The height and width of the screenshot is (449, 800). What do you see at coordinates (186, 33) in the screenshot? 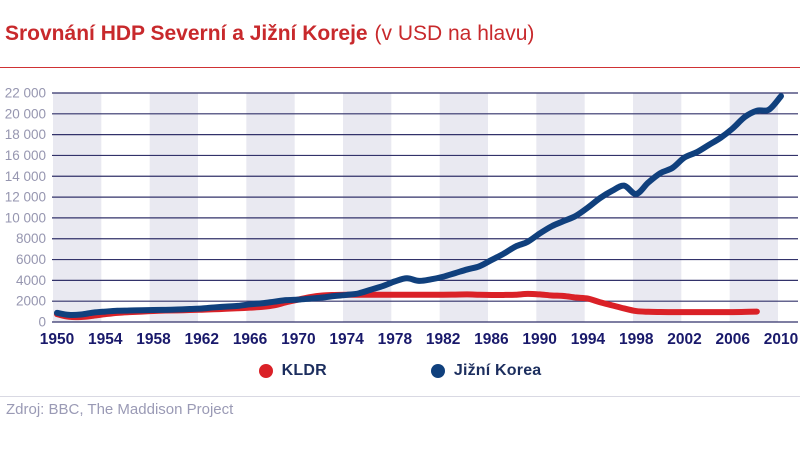
I see `page-title-main: Srovnání HDP Severní a Jižní Koreje` at bounding box center [186, 33].